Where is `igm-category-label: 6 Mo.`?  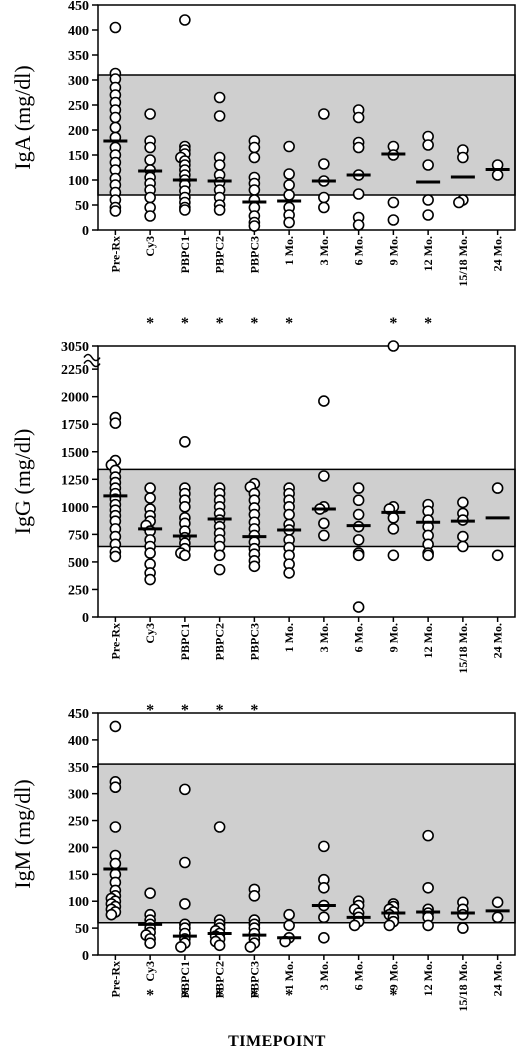 igm-category-label: 6 Mo. is located at coordinates (359, 975).